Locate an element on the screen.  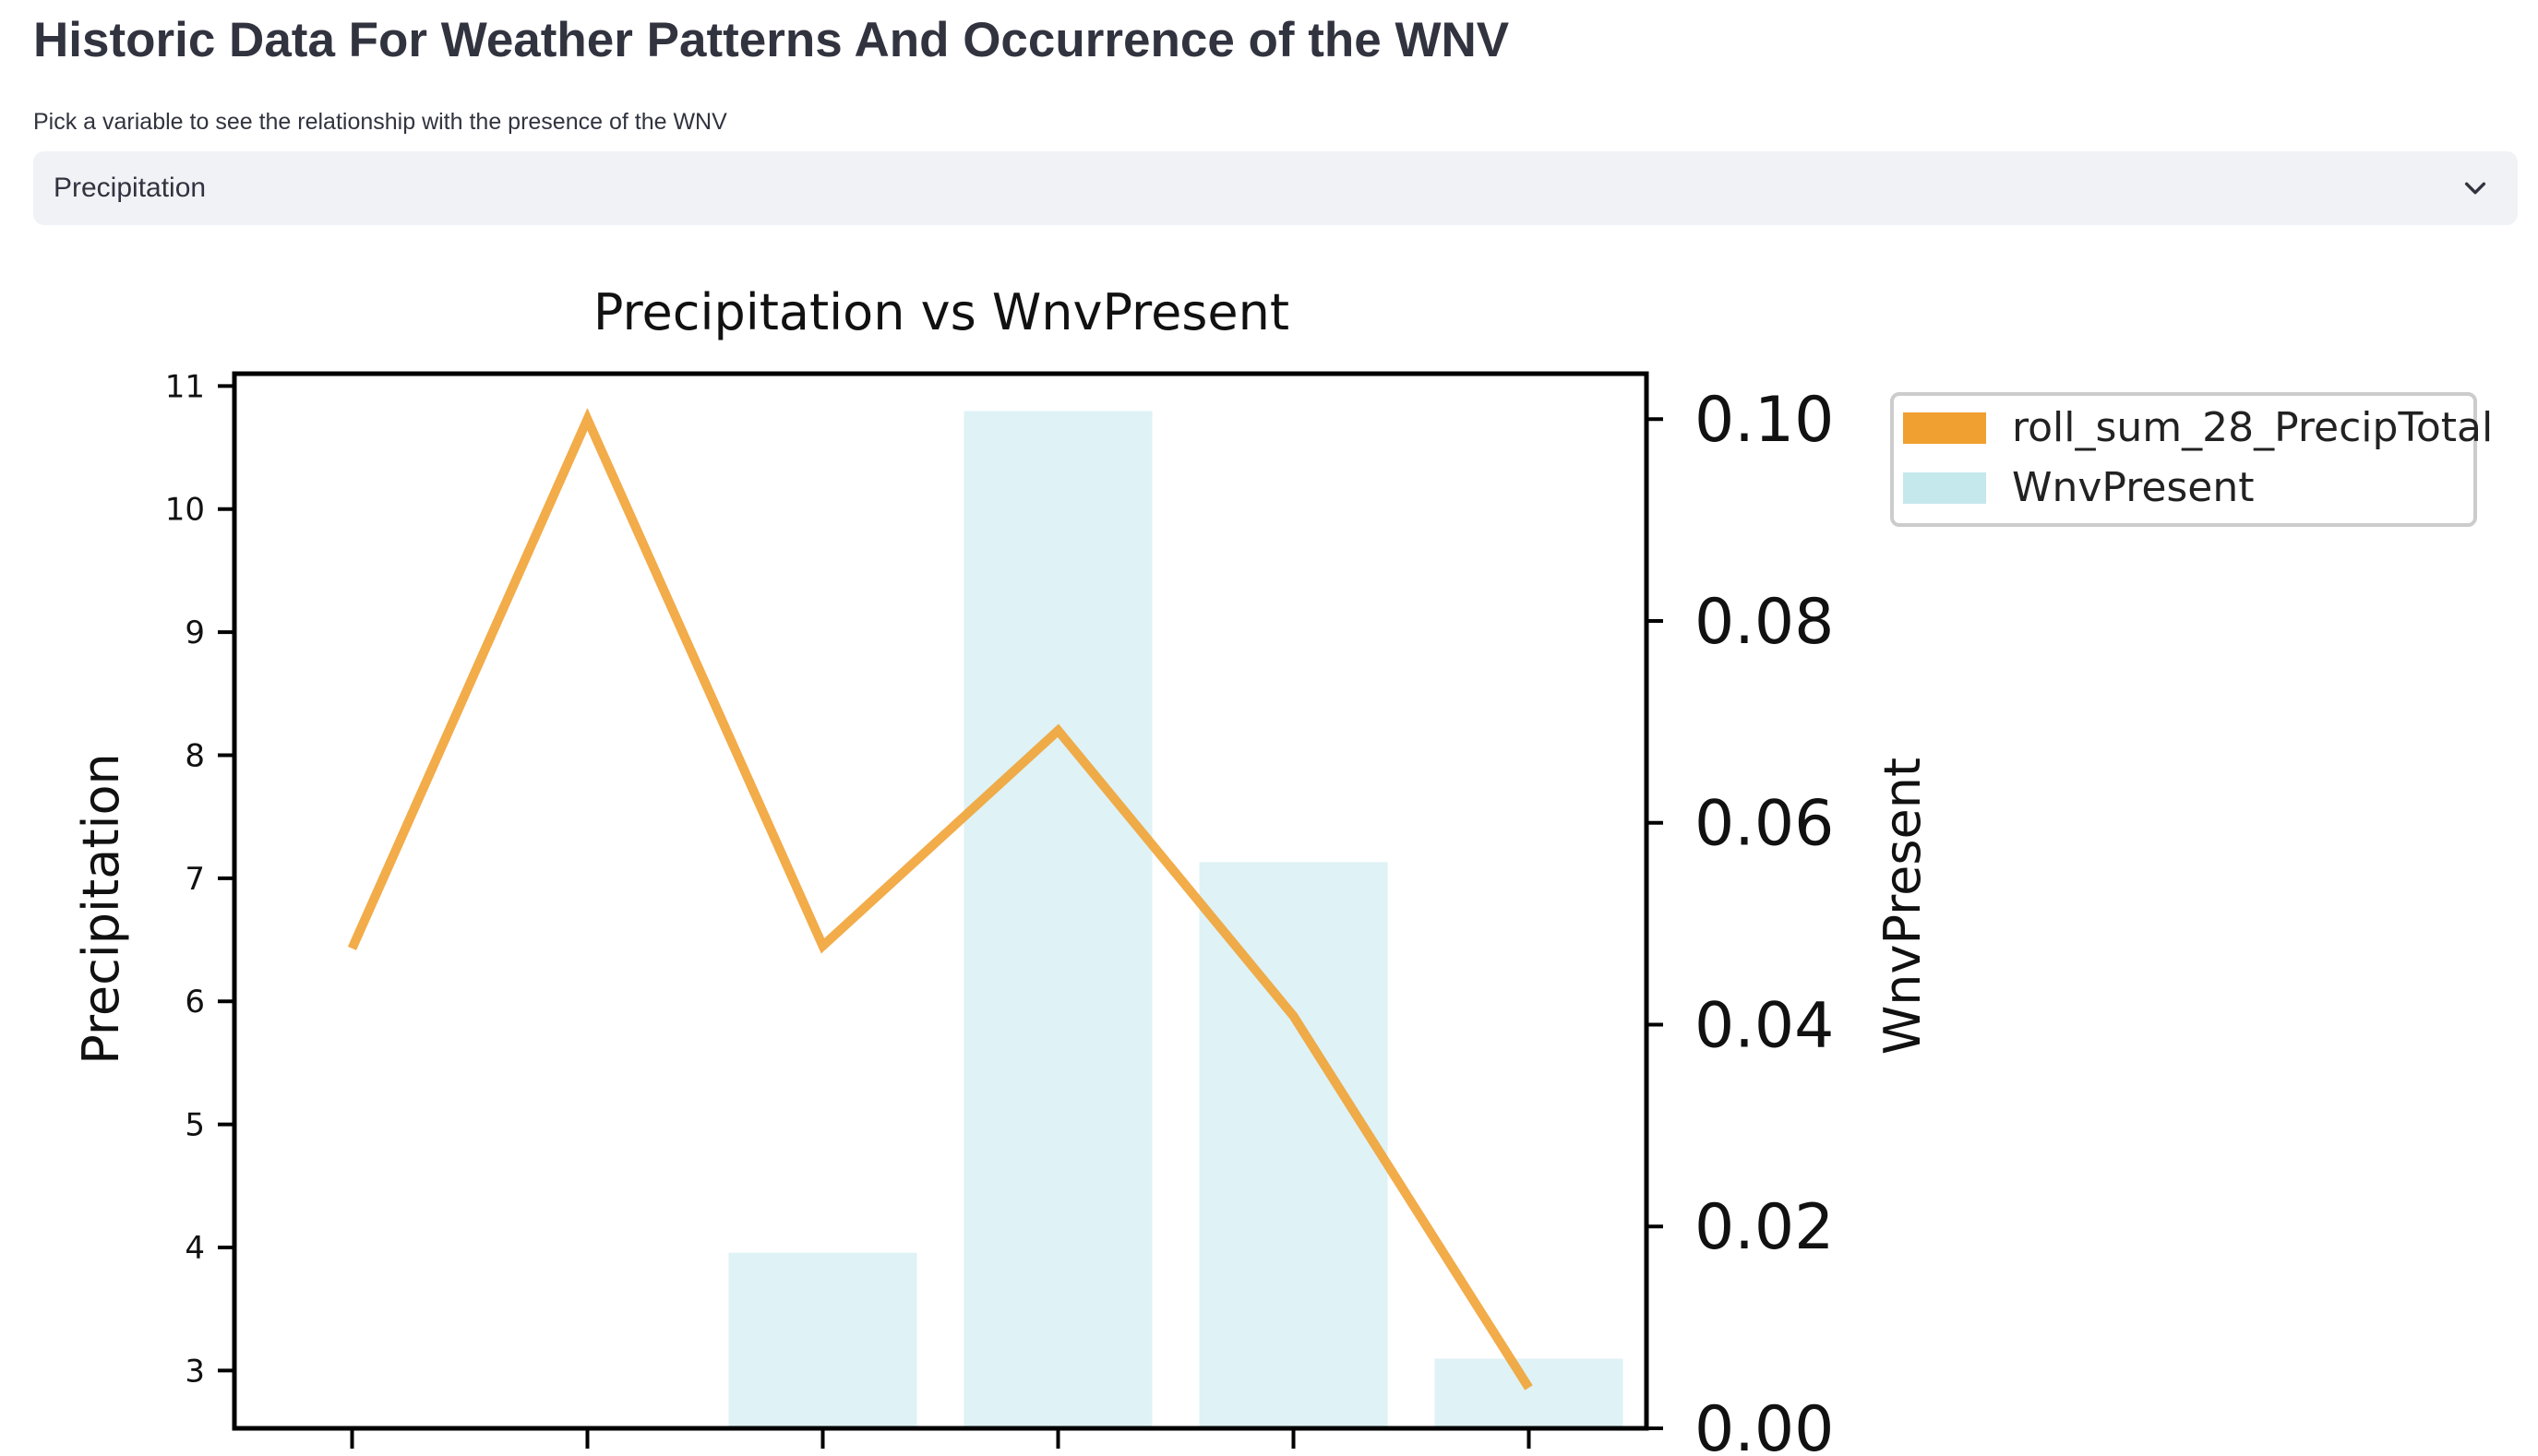
y-tick-label: 11 is located at coordinates (185, 386).